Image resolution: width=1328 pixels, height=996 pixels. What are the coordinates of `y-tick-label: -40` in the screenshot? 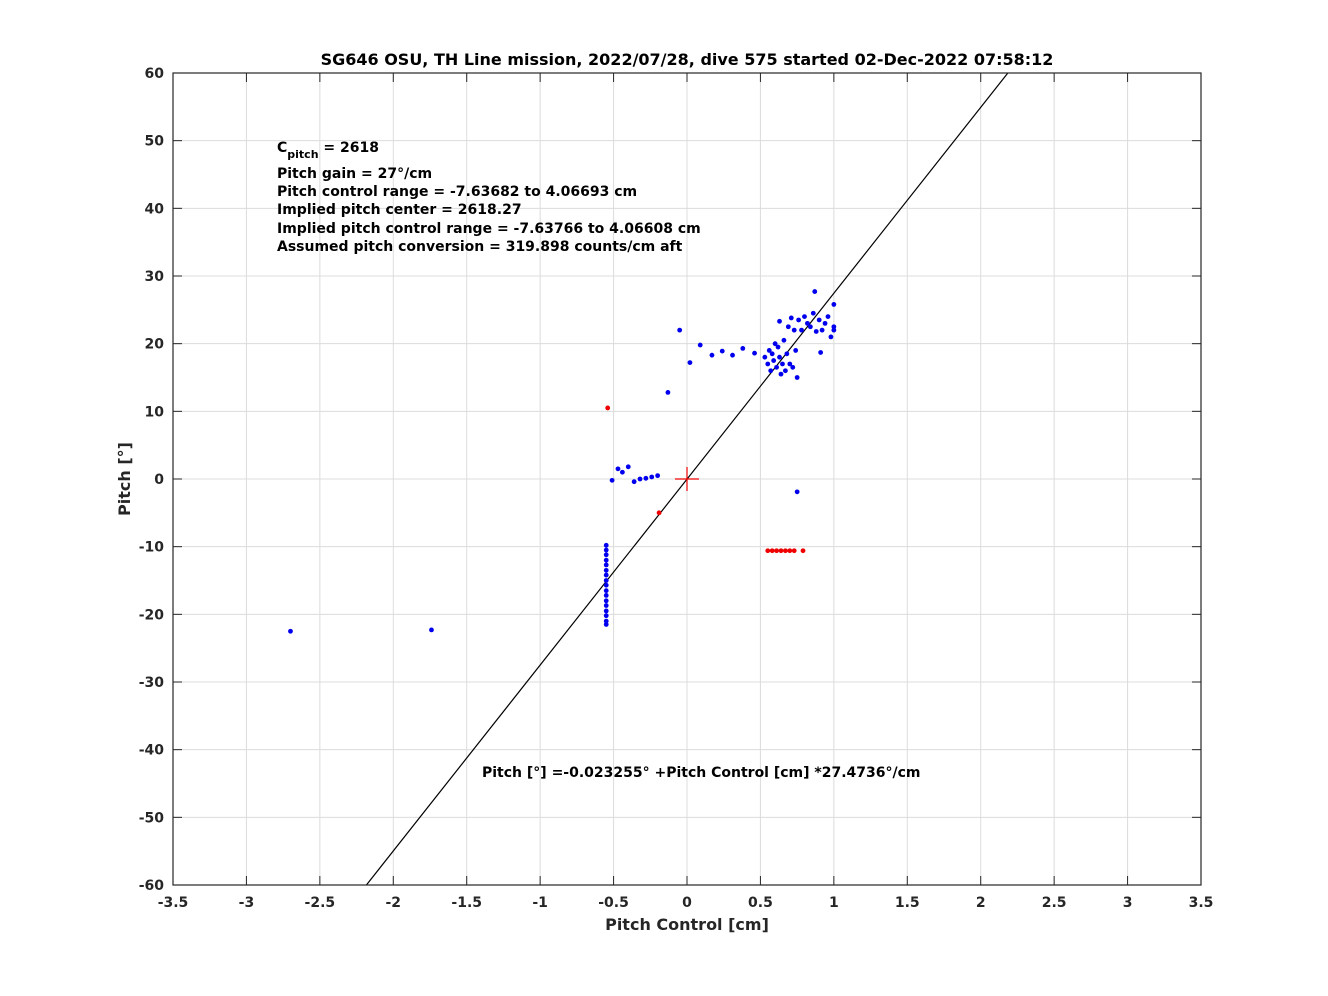 It's located at (152, 751).